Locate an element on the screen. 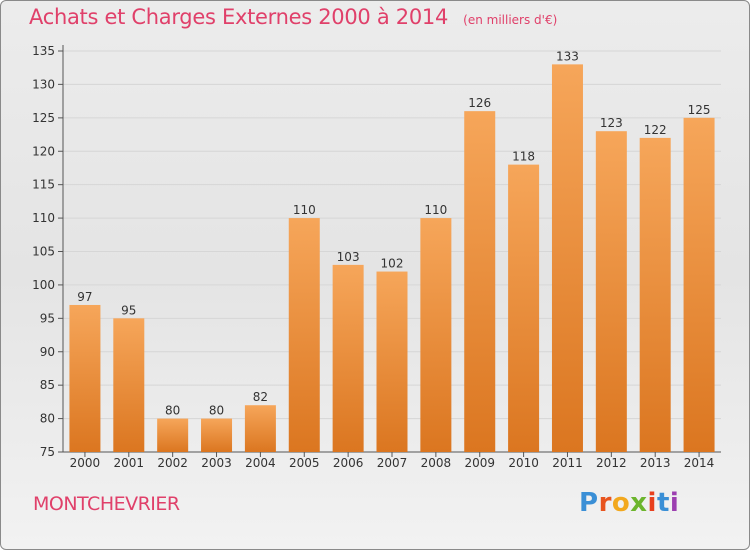 The width and height of the screenshot is (750, 550). bar-2013 is located at coordinates (655, 294).